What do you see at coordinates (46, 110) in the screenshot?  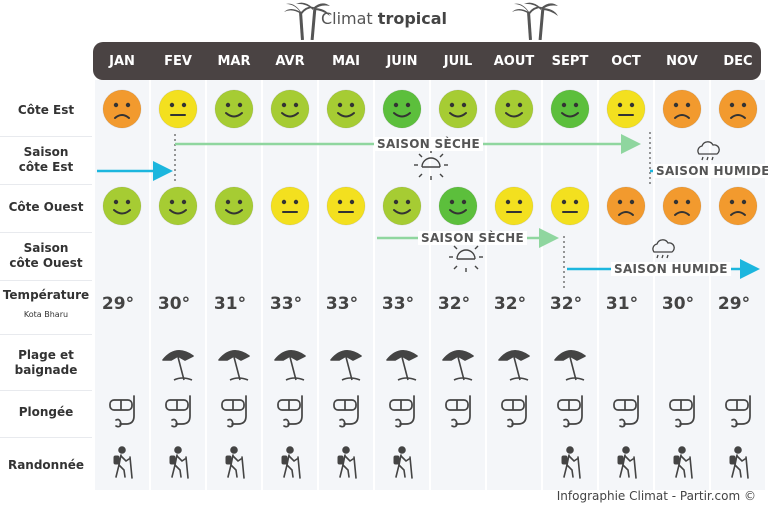 I see `row-label-cote-est: Côte Est` at bounding box center [46, 110].